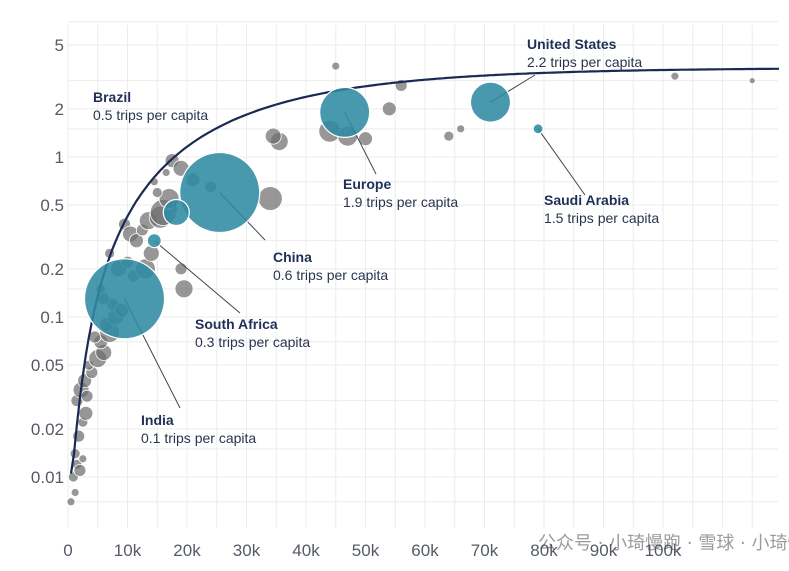  What do you see at coordinates (47, 477) in the screenshot?
I see `y-tick-label: 0.01` at bounding box center [47, 477].